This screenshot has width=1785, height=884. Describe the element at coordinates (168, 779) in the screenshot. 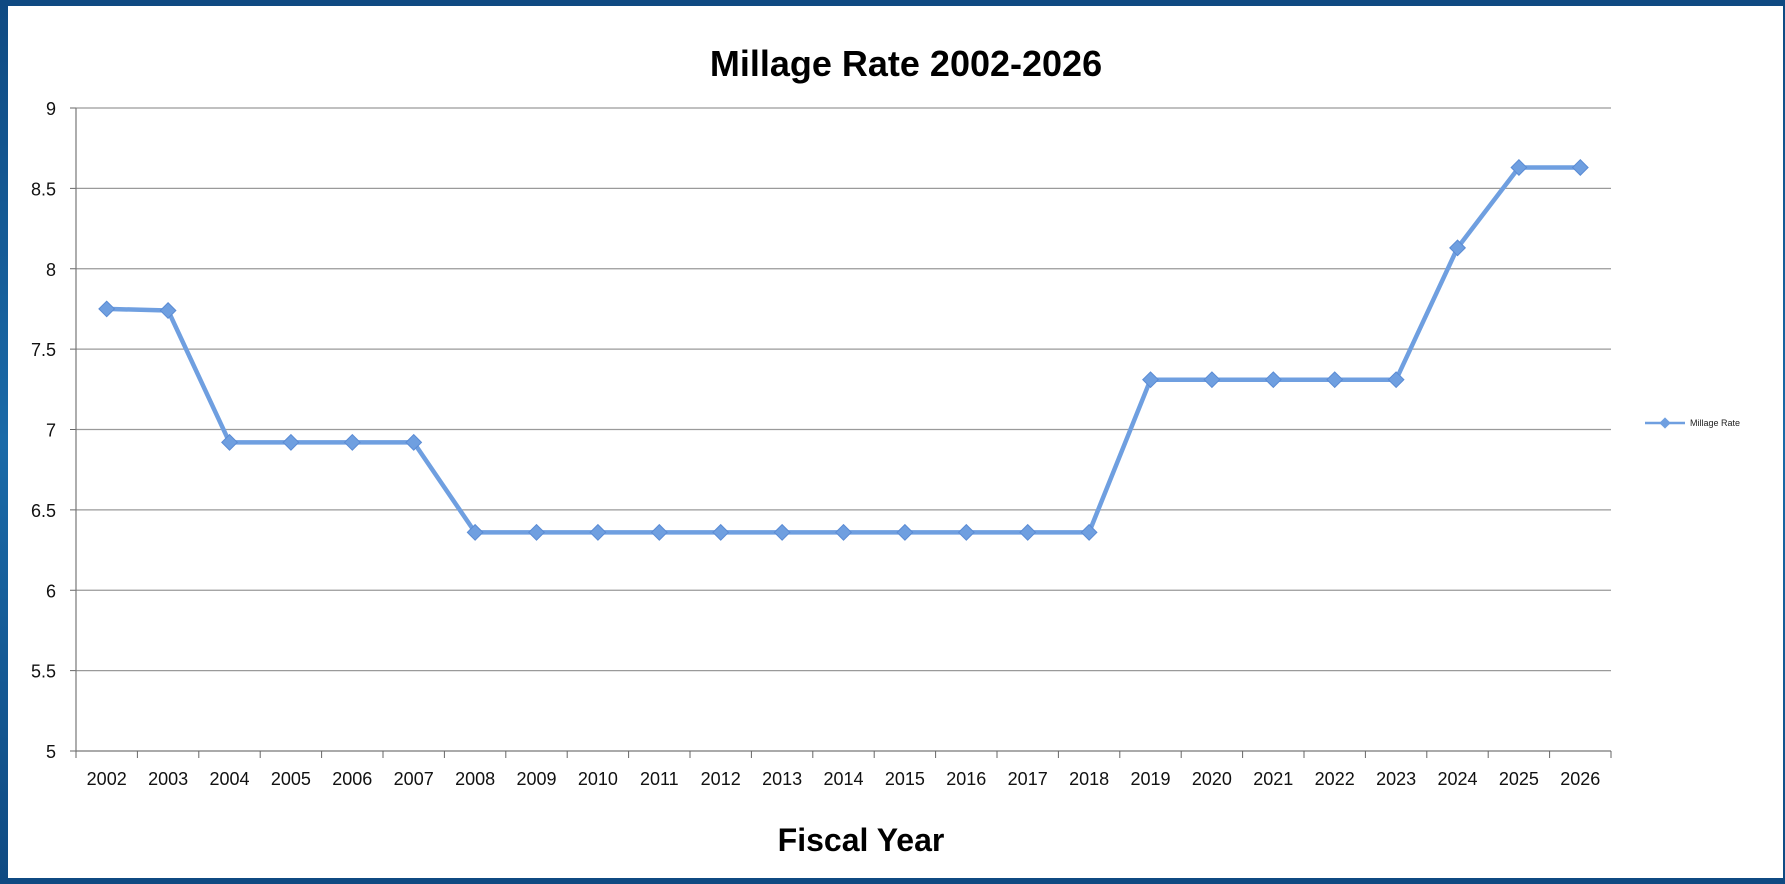

I see `x-tick-label: 2003` at that location.